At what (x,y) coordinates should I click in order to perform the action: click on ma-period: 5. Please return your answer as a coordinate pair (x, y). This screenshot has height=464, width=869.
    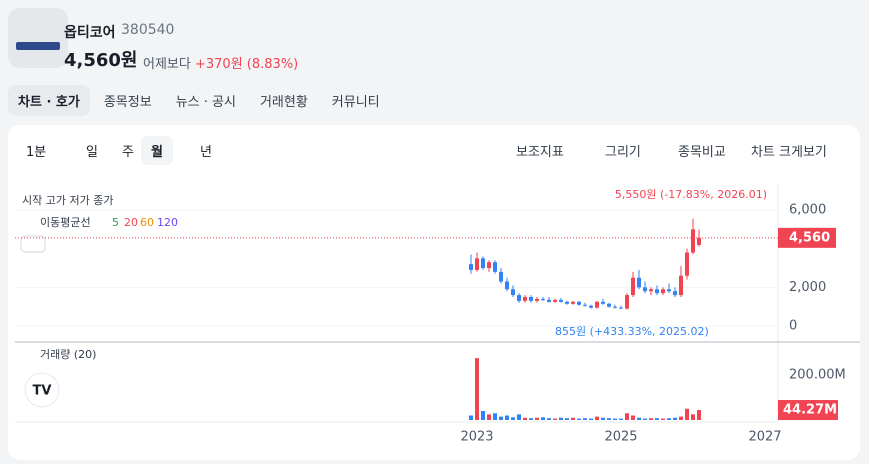
    Looking at the image, I should click on (115, 222).